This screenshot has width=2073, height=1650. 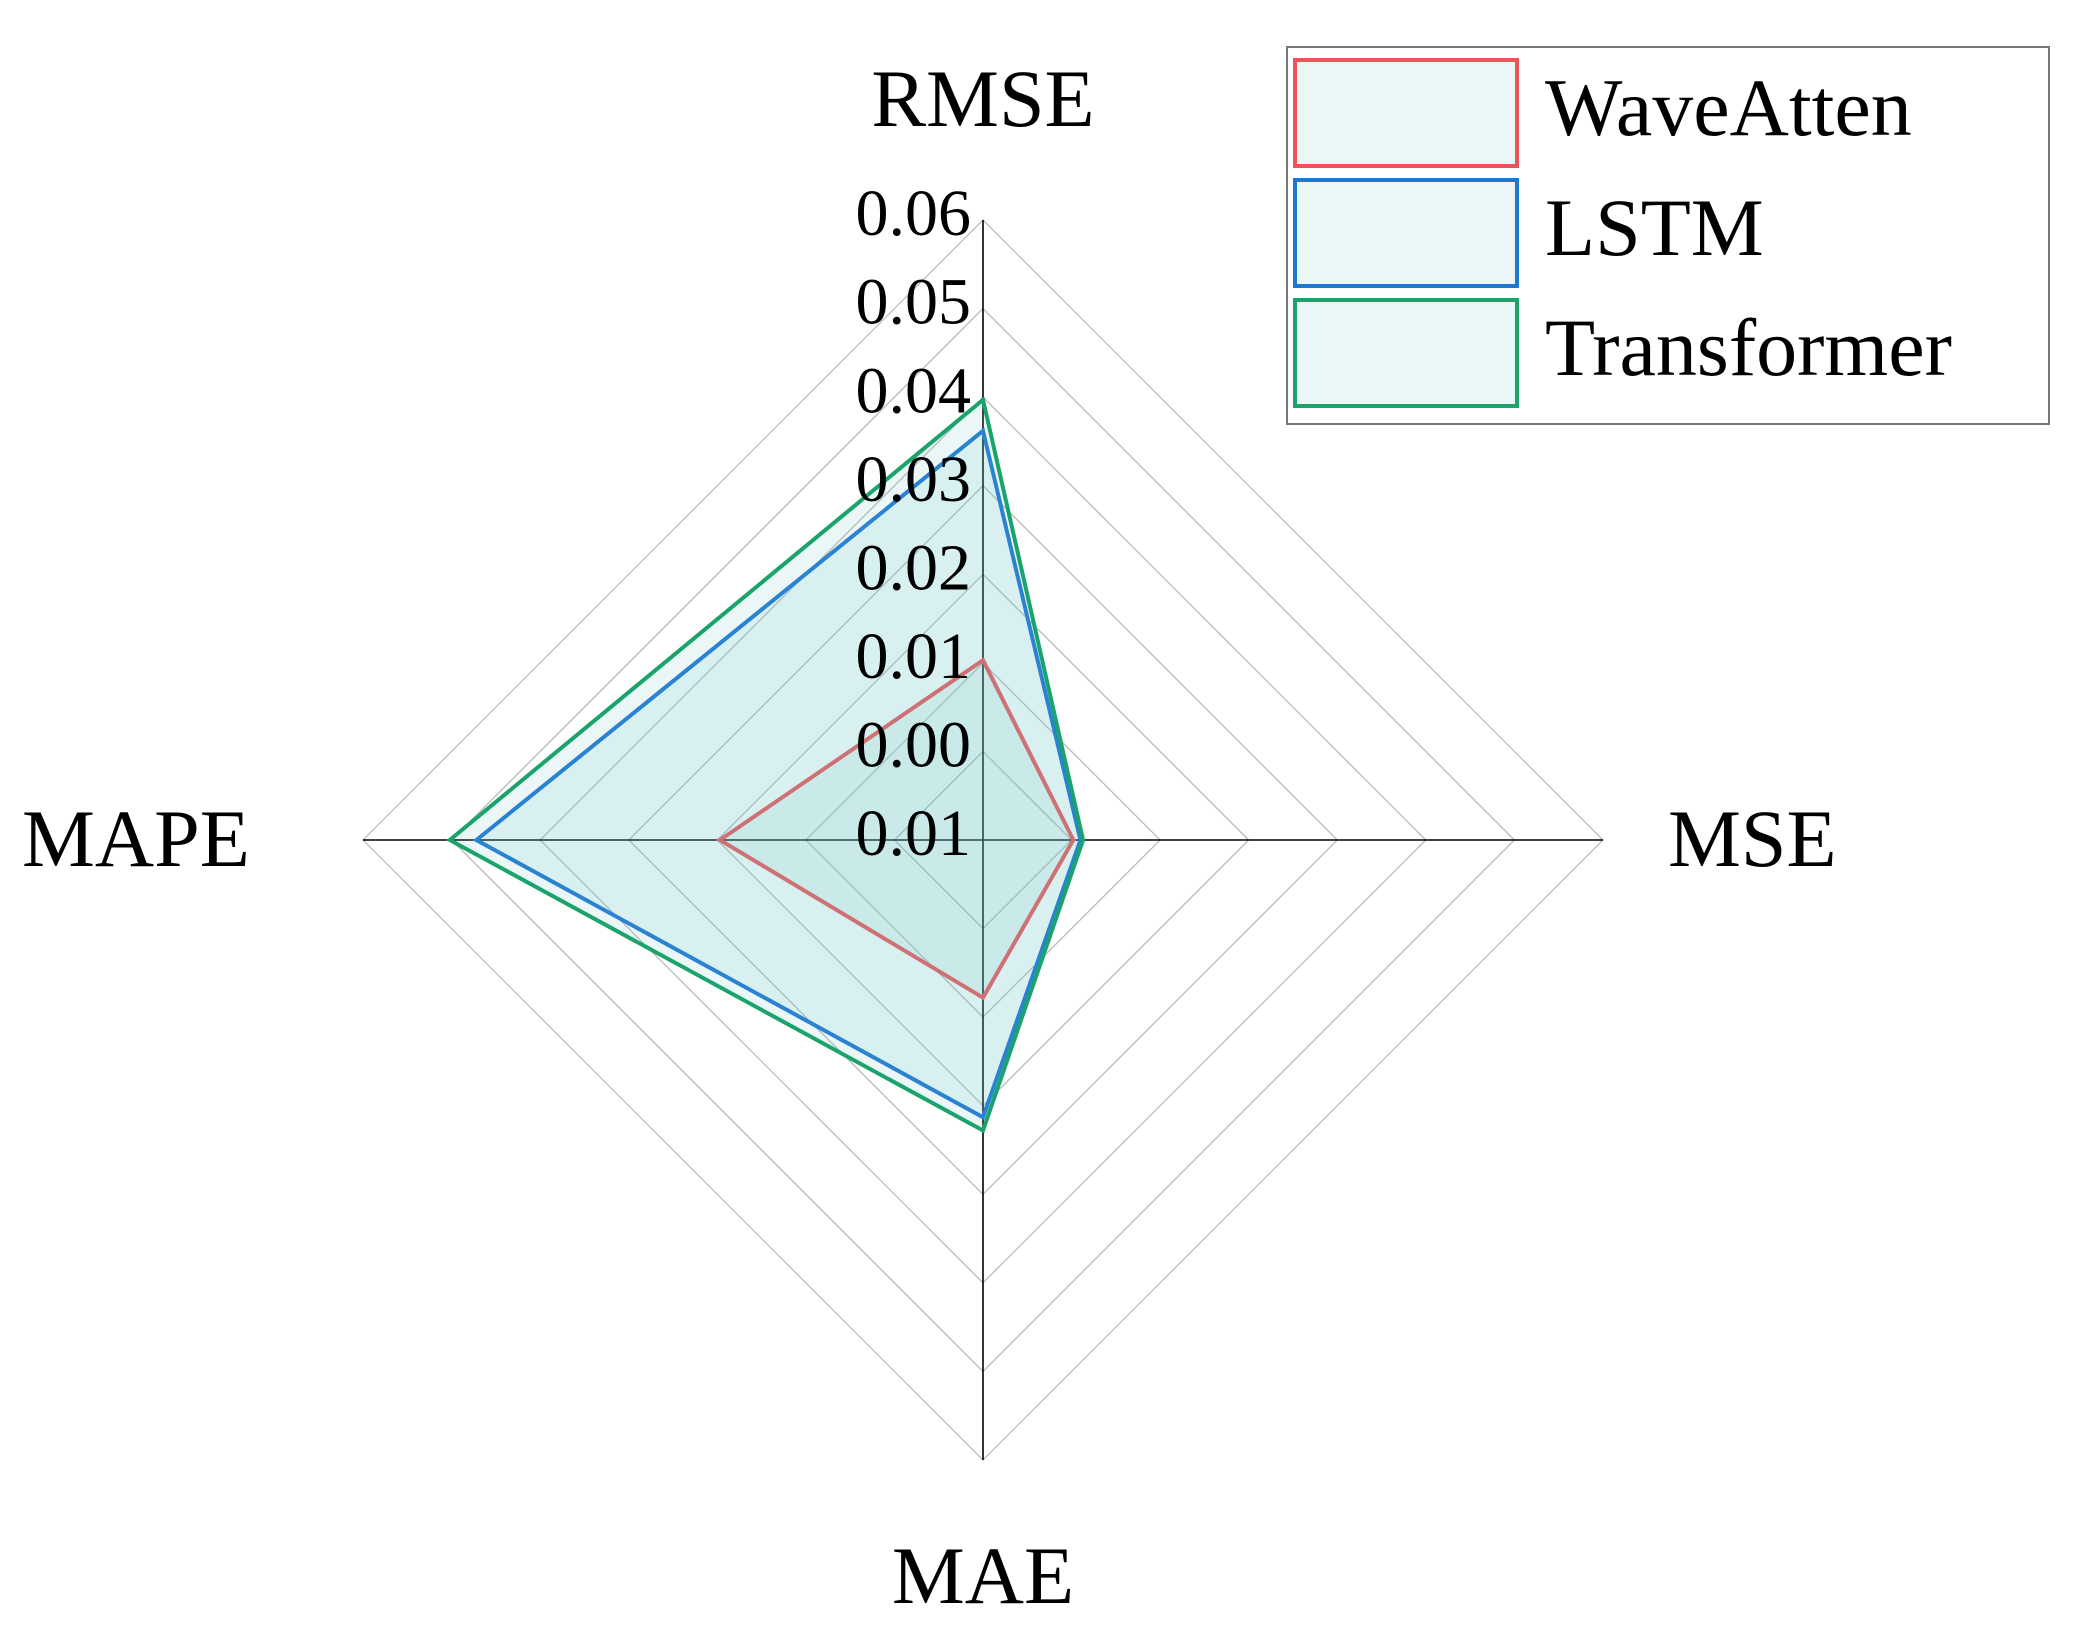 I want to click on tick-label: 0.03, so click(x=914, y=479).